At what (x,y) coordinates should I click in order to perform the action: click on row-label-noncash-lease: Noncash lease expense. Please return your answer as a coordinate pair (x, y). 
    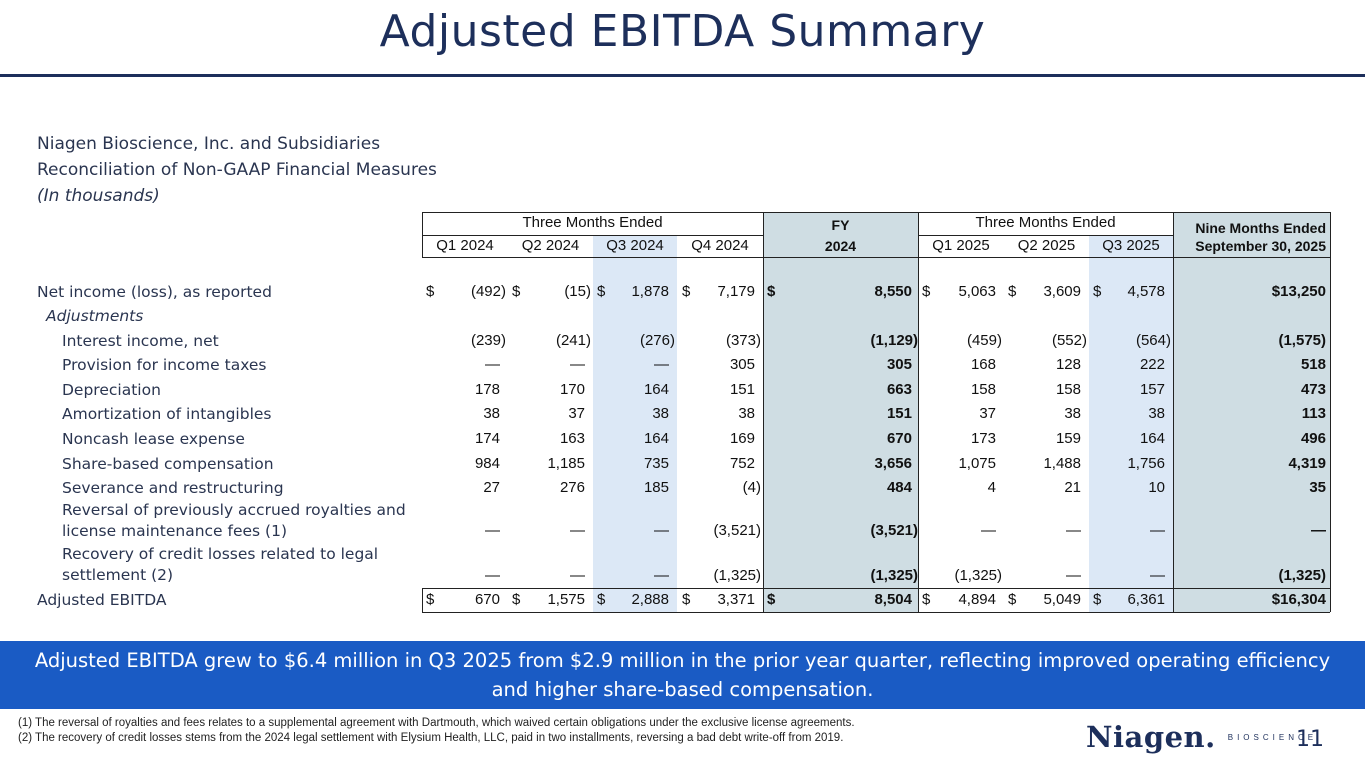
    Looking at the image, I should click on (153, 439).